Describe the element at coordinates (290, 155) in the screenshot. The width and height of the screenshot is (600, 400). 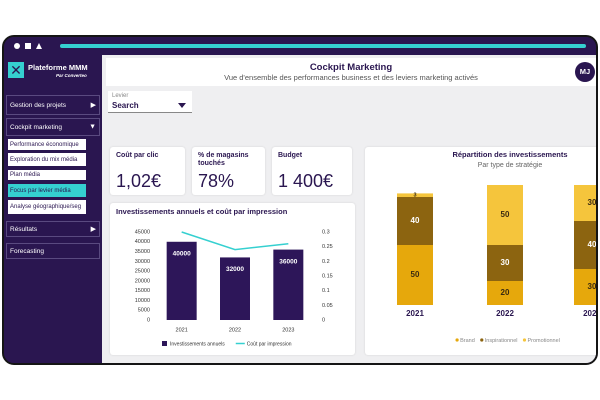
I see `kpi-label: Budget` at that location.